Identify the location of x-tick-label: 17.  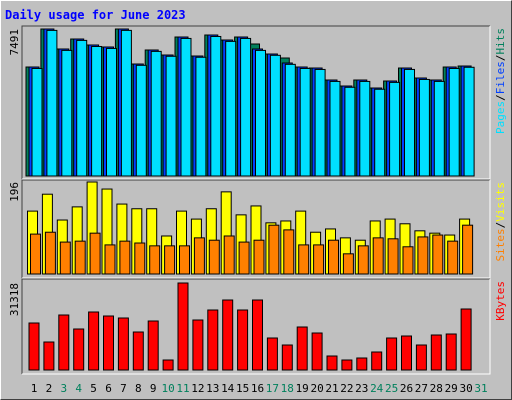
(272, 388).